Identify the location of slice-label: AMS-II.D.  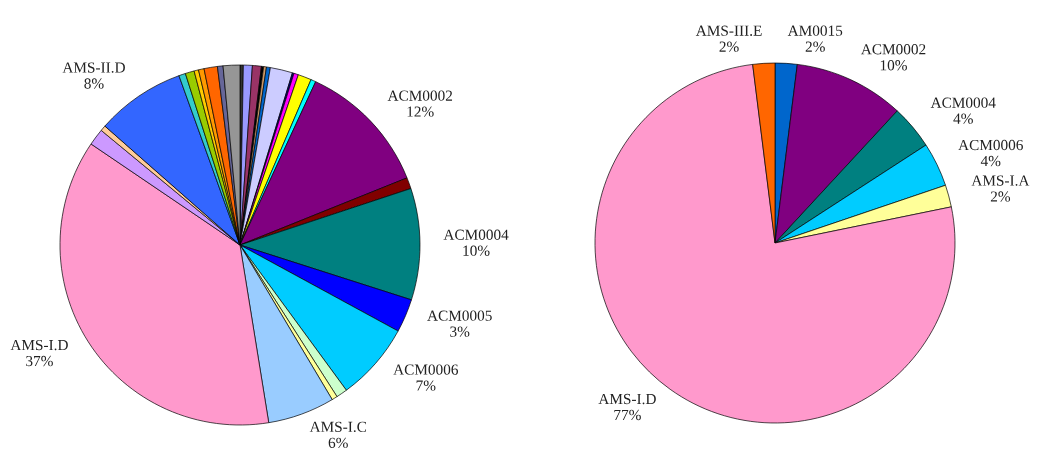
(93, 67).